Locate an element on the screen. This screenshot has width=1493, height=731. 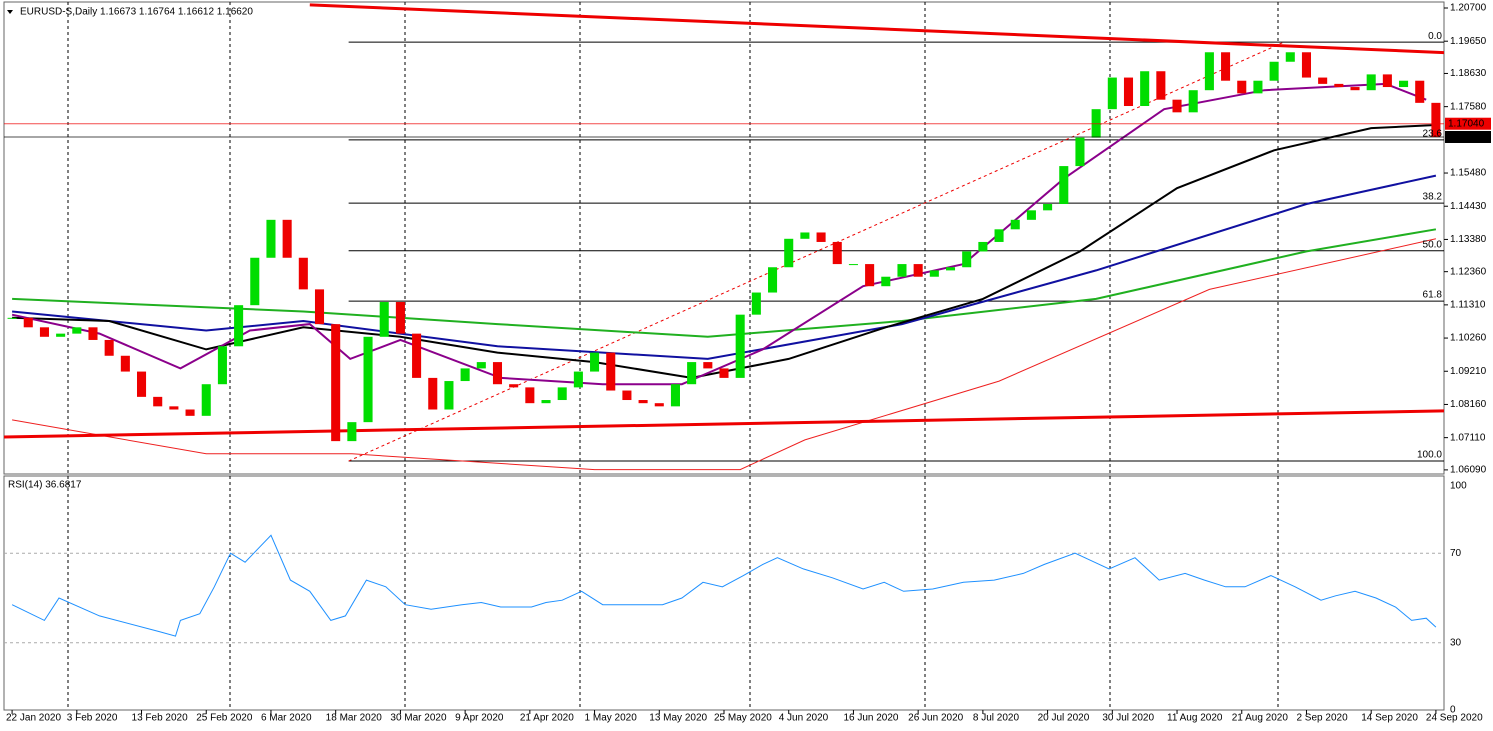
fib-label: 50.0 is located at coordinates (1433, 244).